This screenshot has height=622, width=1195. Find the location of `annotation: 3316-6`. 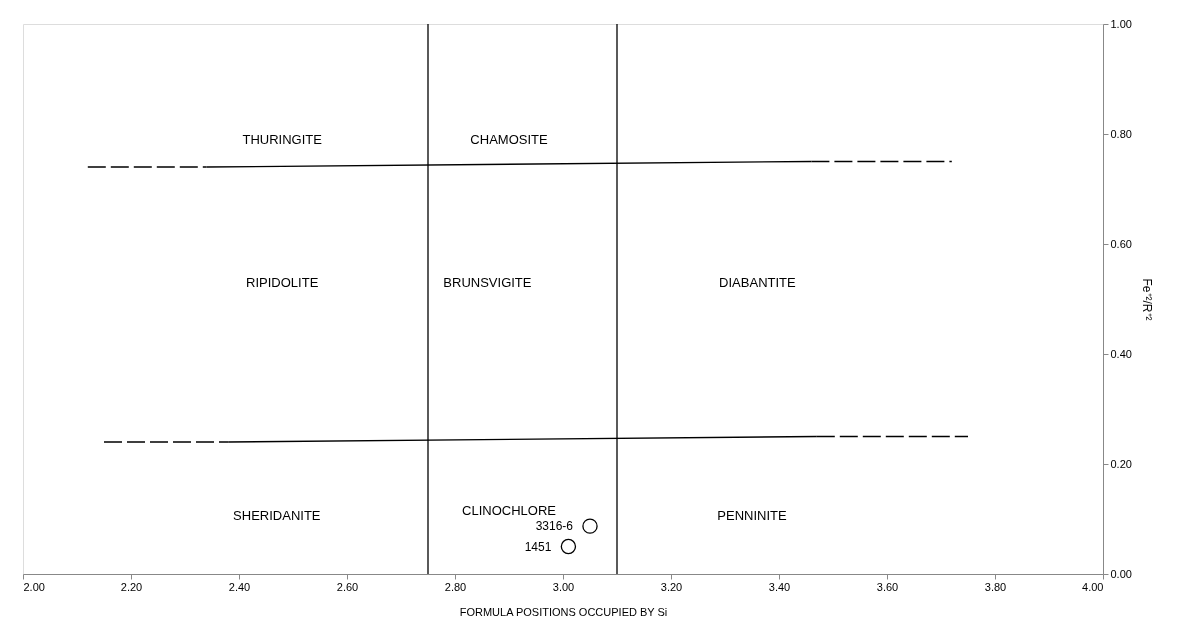

annotation: 3316-6 is located at coordinates (554, 526).